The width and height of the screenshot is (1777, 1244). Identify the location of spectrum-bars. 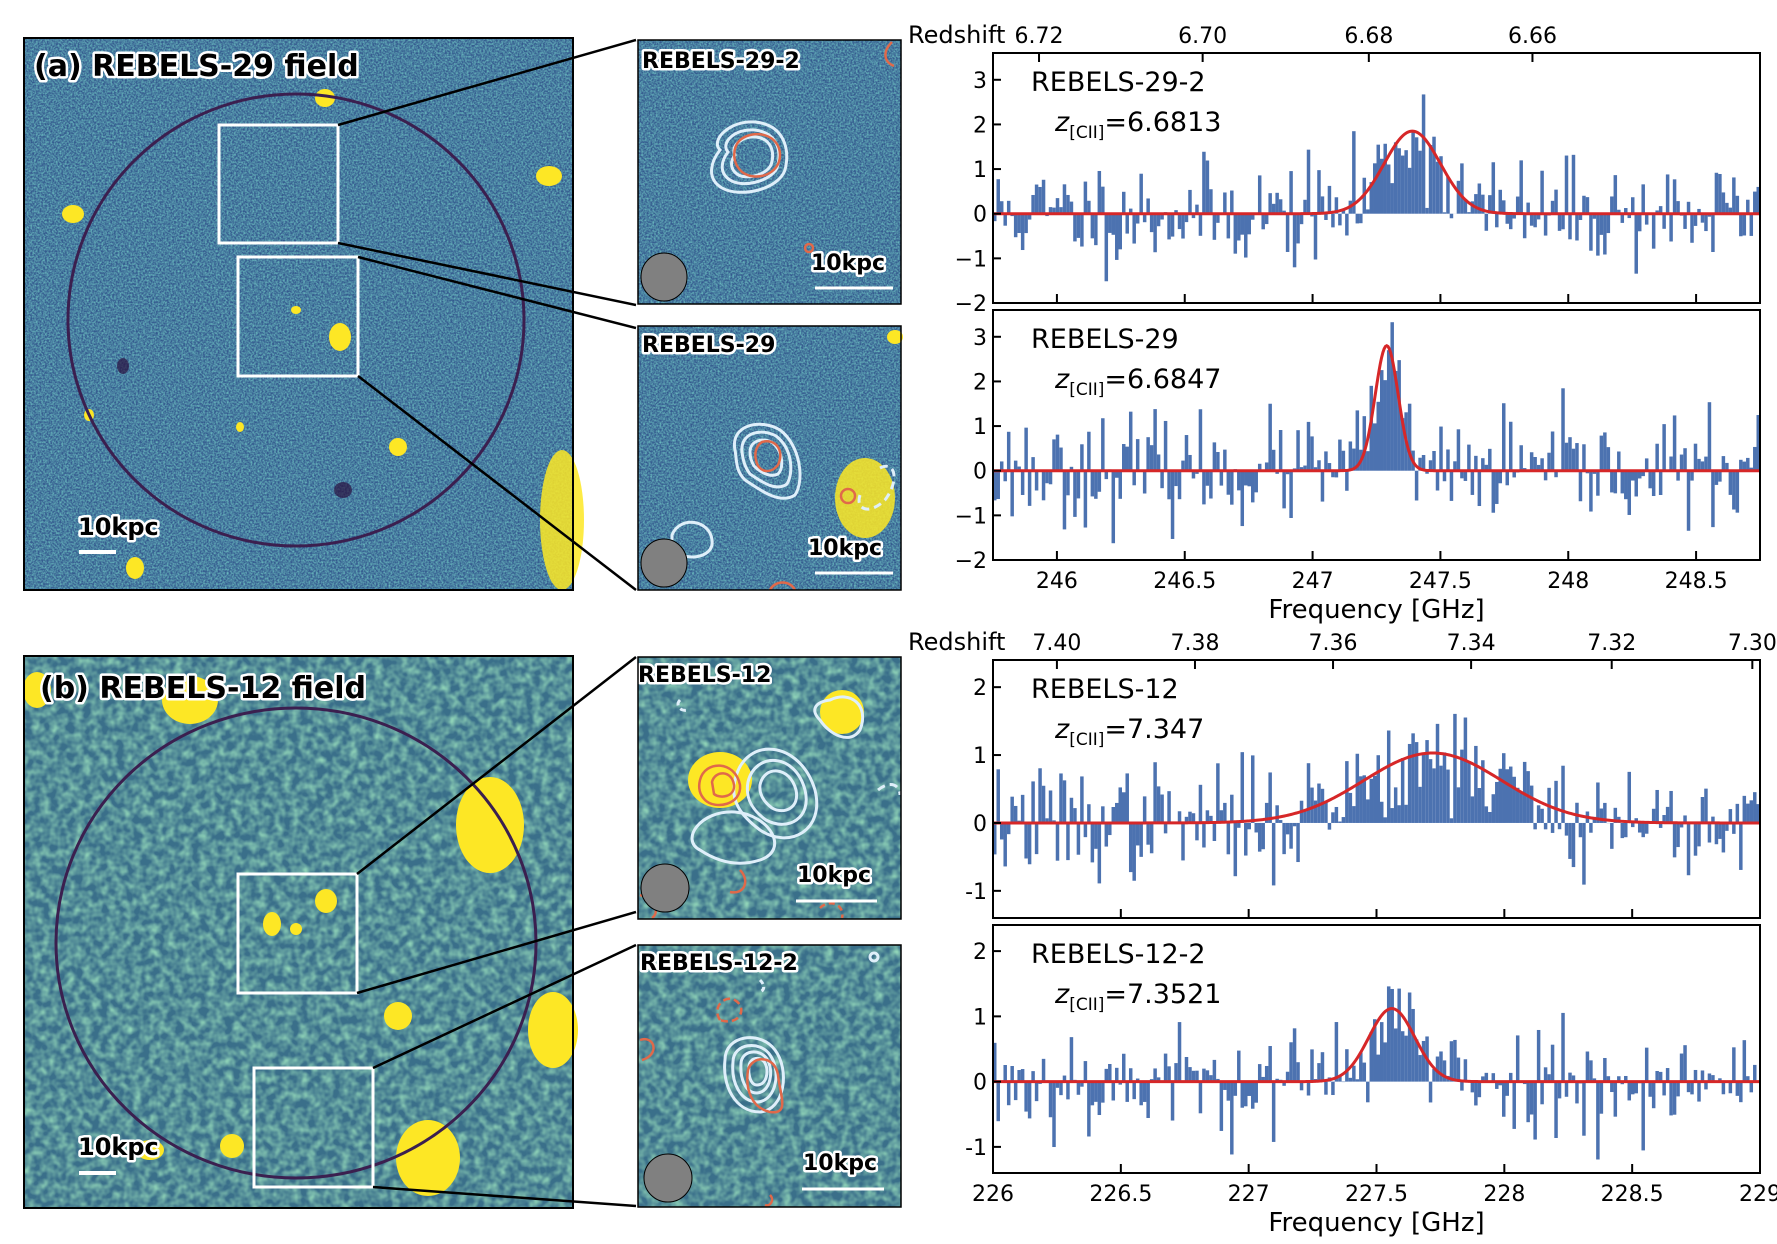
(1376, 188).